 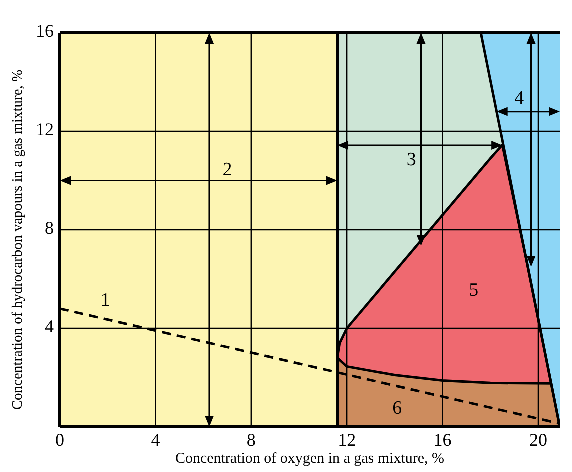 What do you see at coordinates (443, 440) in the screenshot?
I see `x-tick-label: 16` at bounding box center [443, 440].